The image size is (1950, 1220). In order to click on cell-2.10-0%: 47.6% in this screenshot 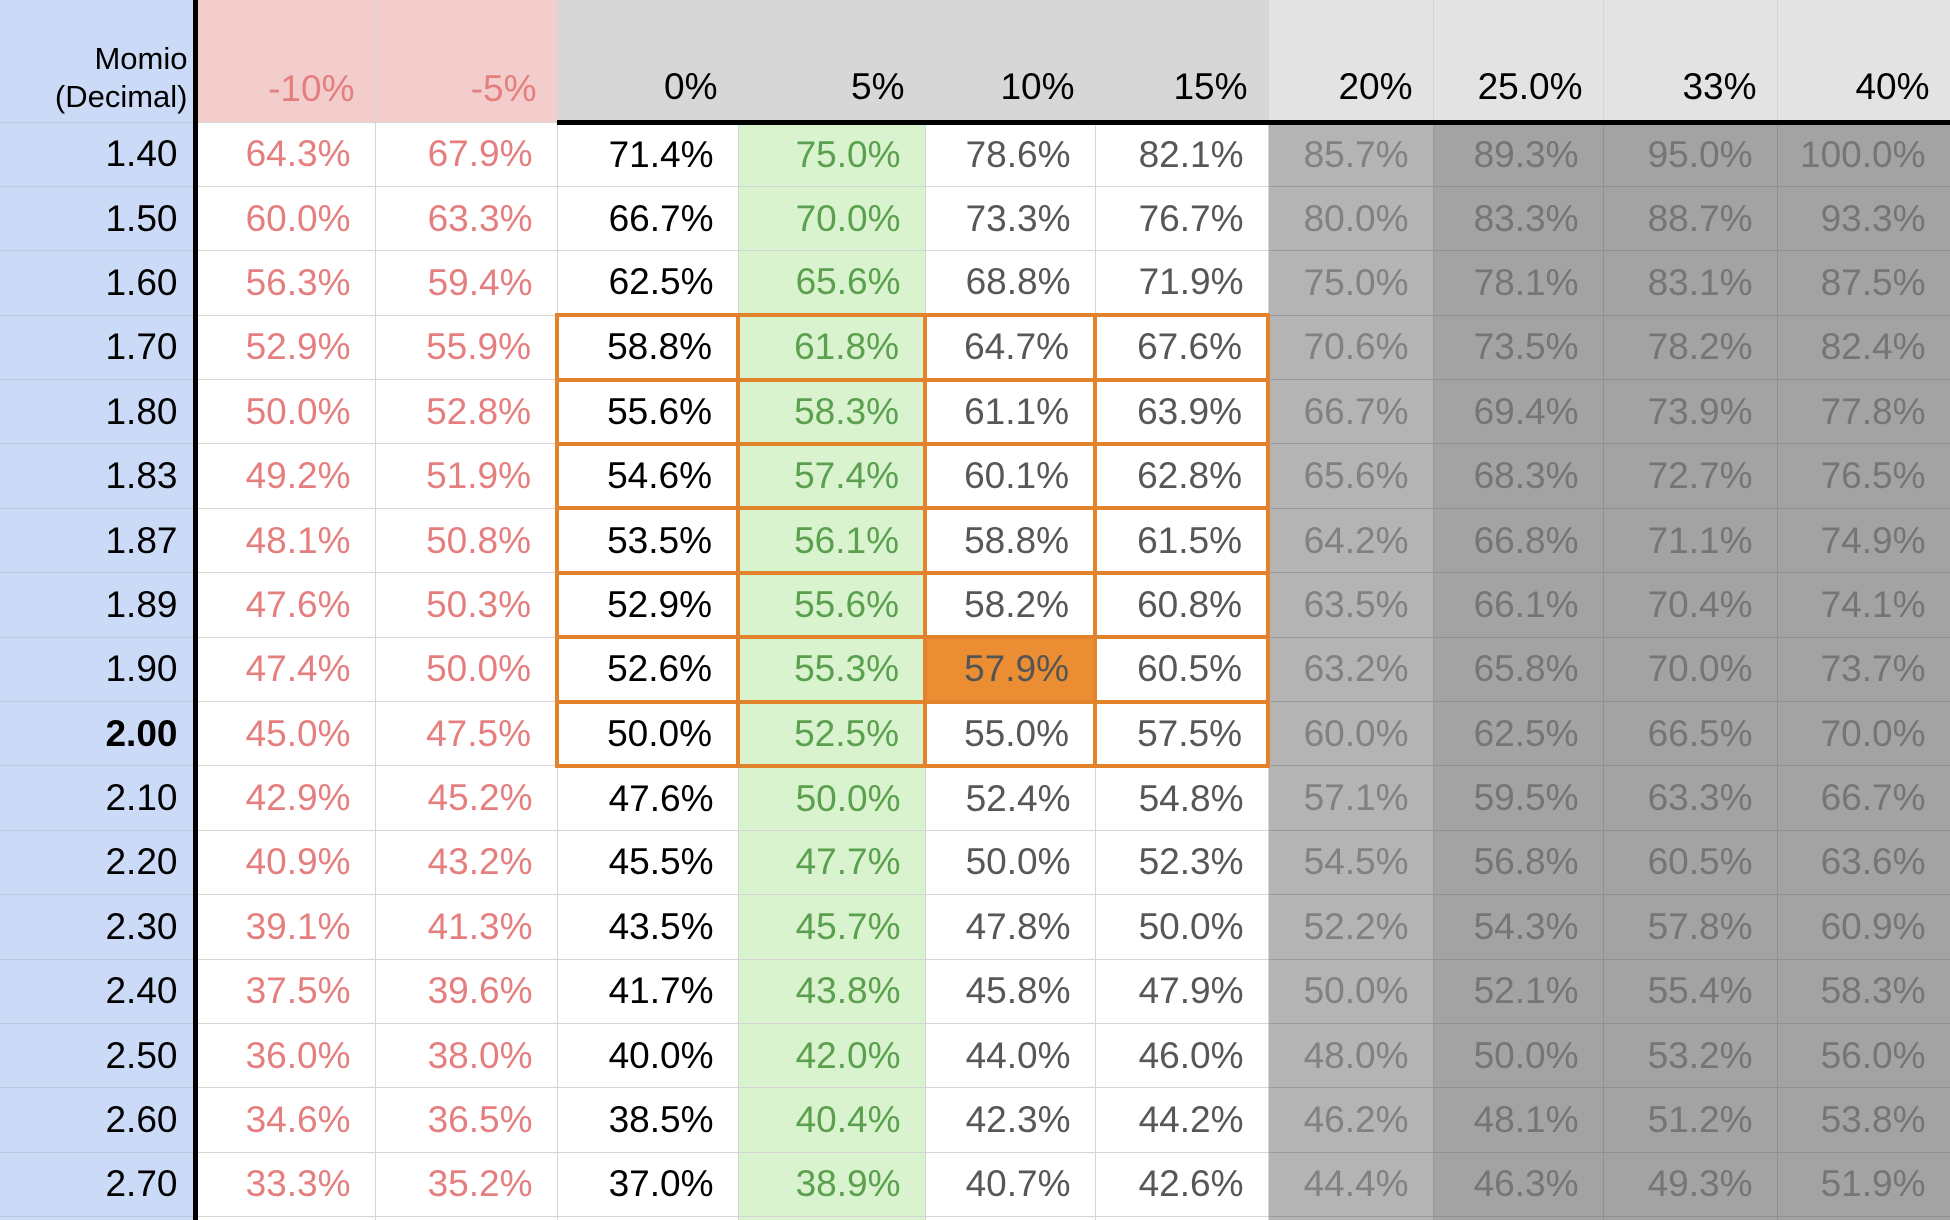, I will do `click(648, 798)`.